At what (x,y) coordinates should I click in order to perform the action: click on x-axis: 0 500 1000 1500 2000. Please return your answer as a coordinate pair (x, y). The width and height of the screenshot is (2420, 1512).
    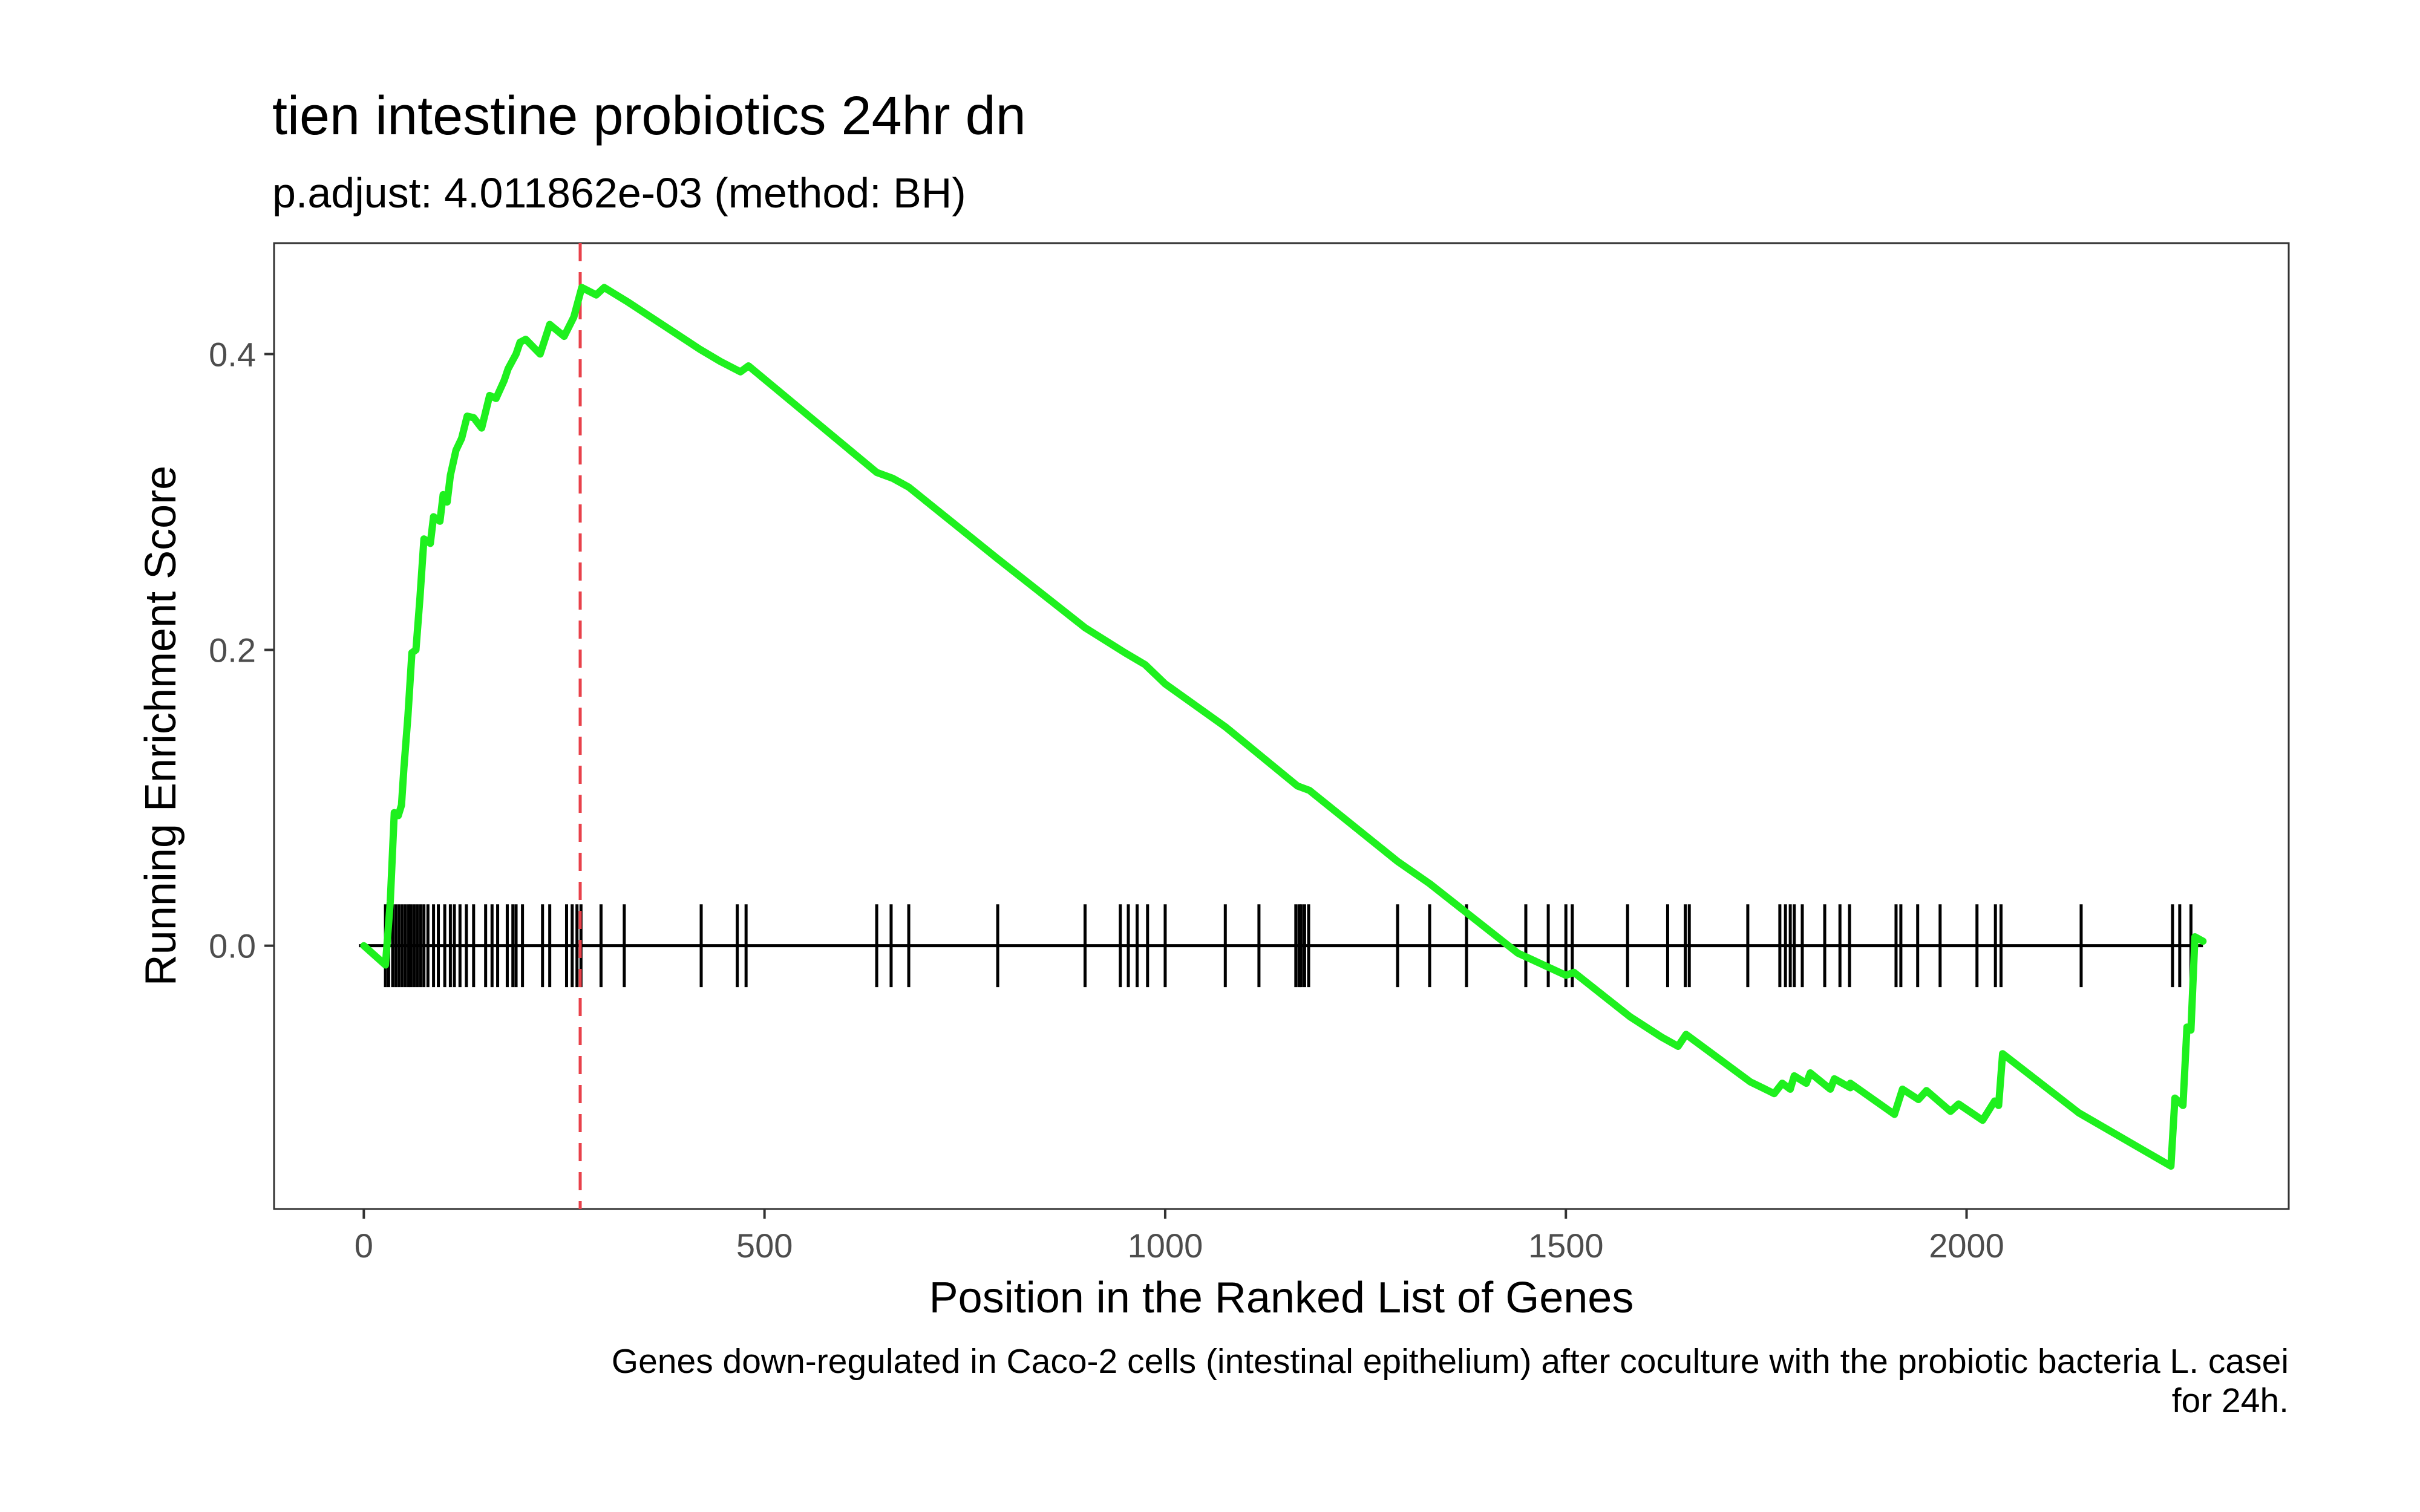
    Looking at the image, I should click on (1179, 1237).